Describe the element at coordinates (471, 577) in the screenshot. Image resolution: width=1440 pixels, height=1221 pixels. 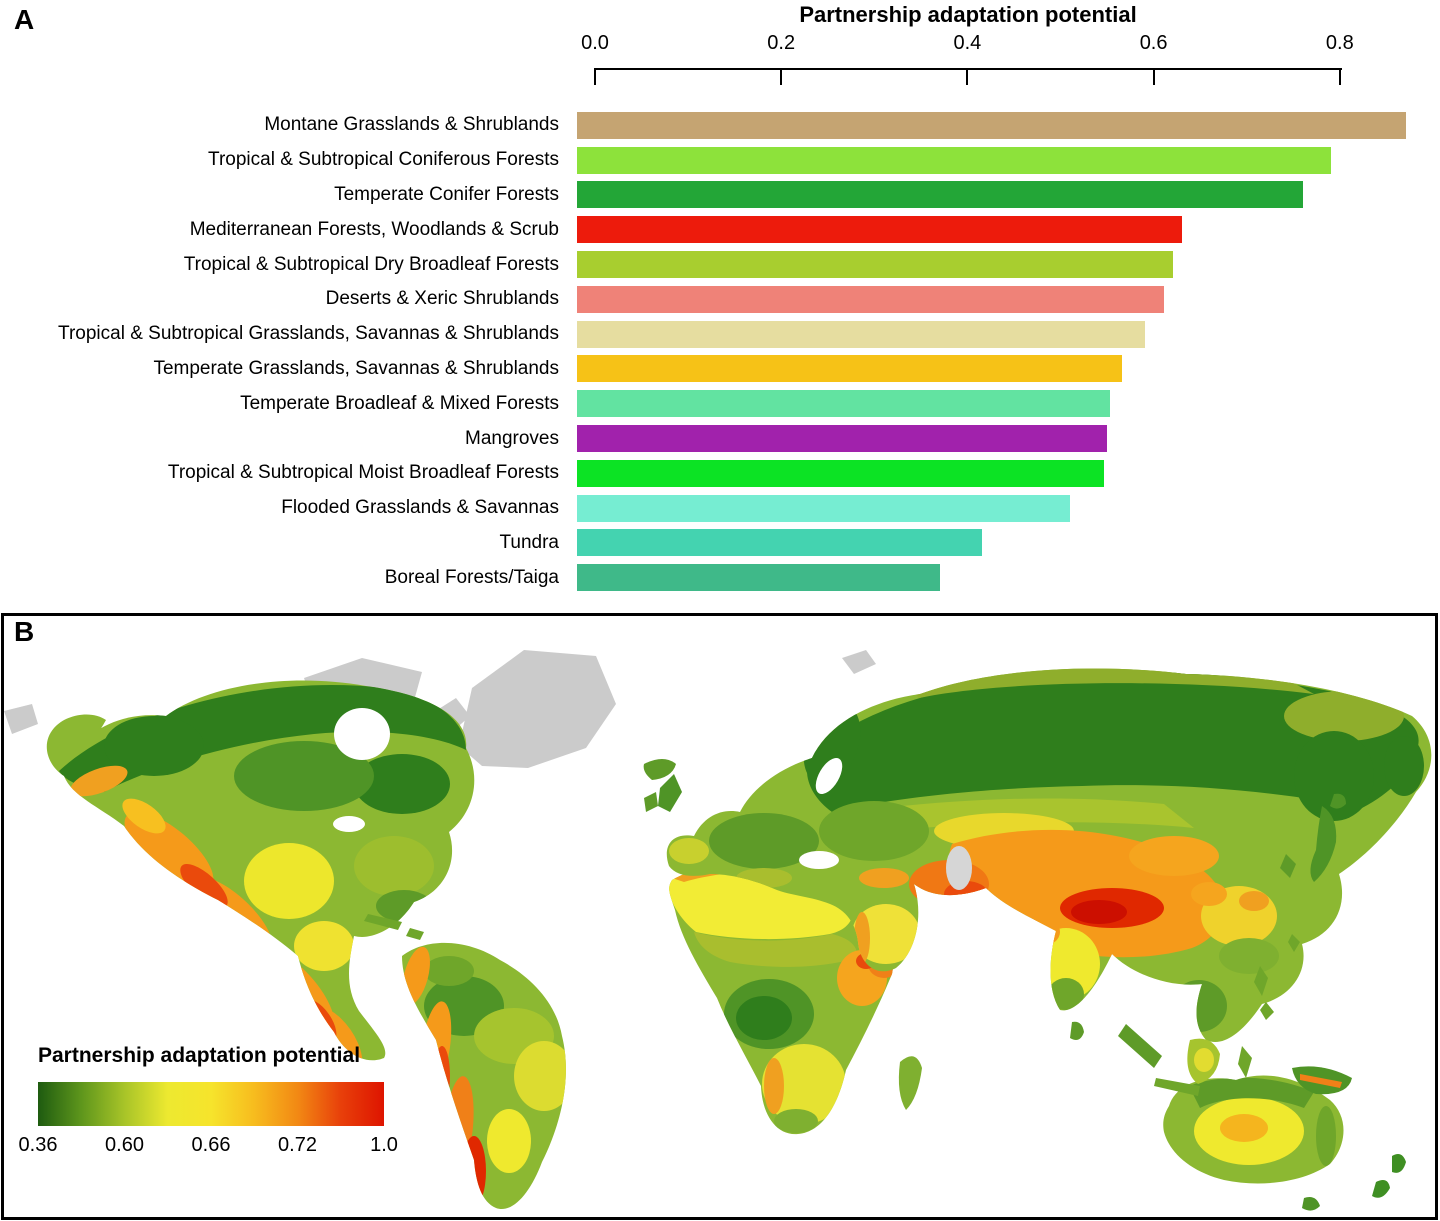
I see `category-label: Boreal Forests/Taiga` at that location.